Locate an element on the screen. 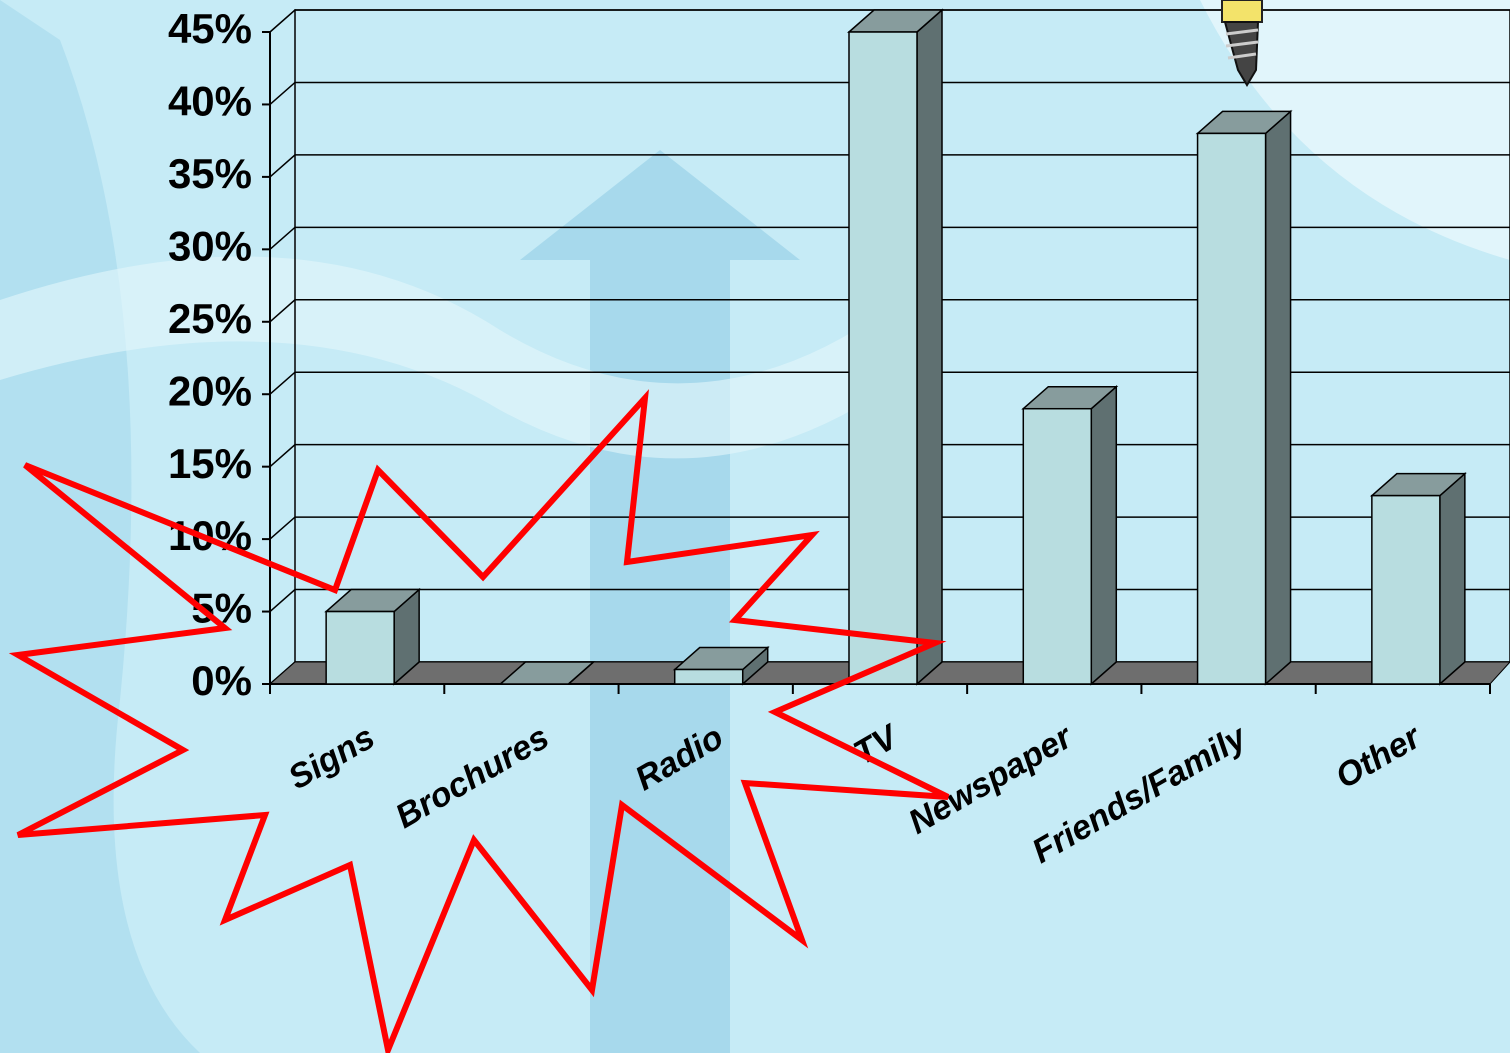 The height and width of the screenshot is (1053, 1510). bulb-base is located at coordinates (1241, 54).